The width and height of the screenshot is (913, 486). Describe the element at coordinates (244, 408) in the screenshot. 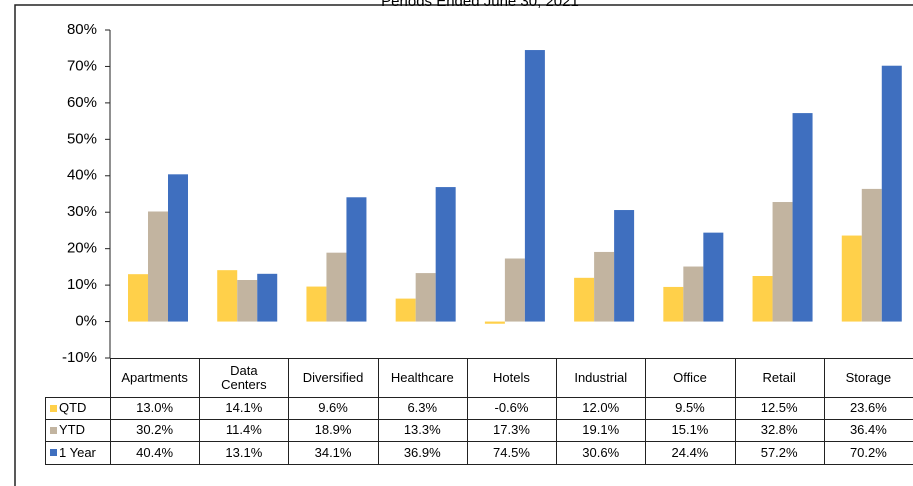

I see `data-label: 14.1%` at that location.